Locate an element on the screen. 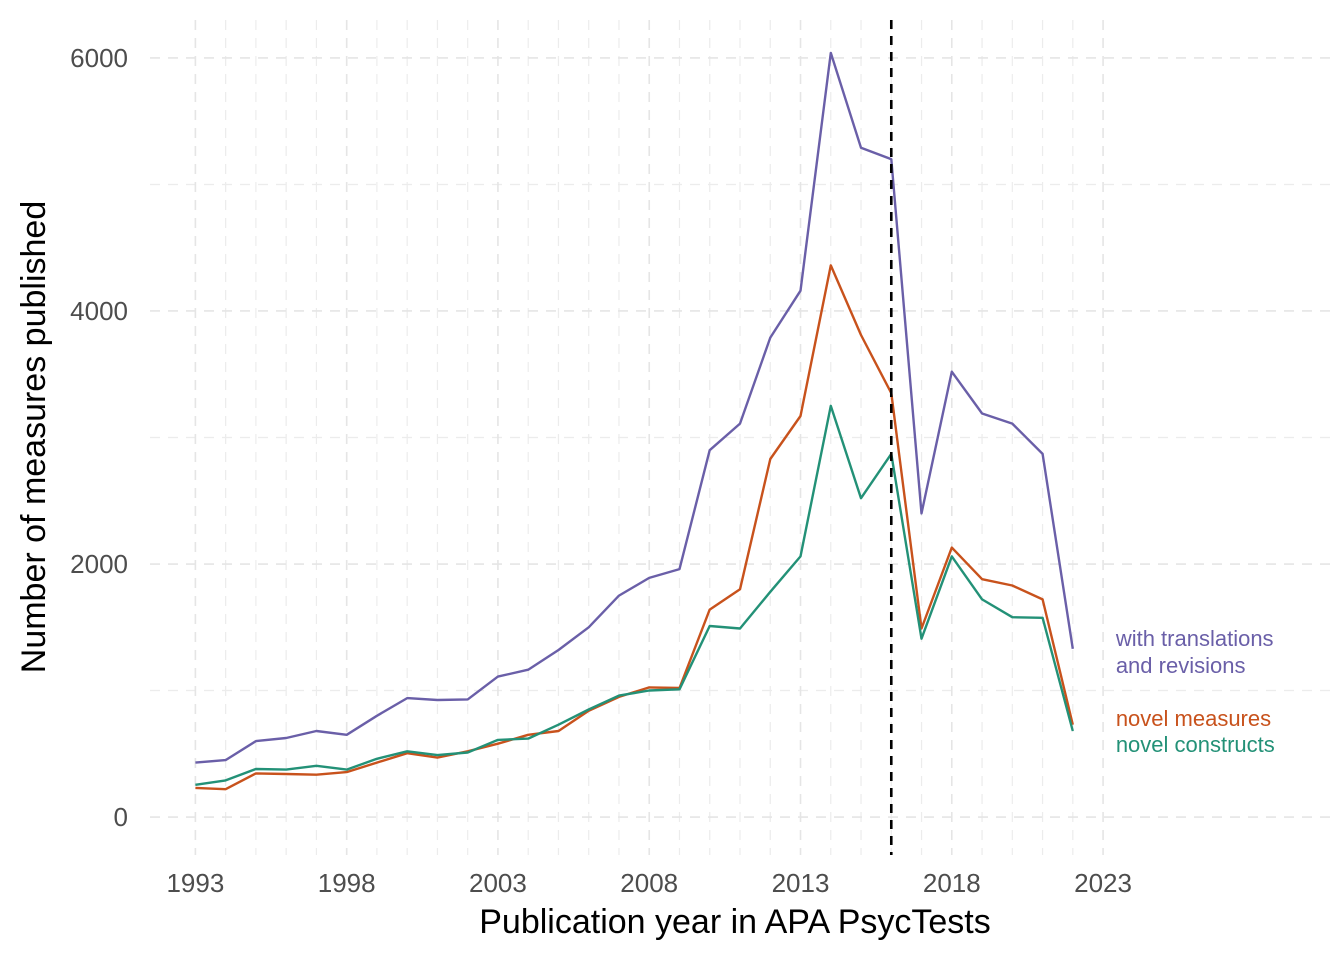  y-tick-label: 4000 is located at coordinates (99, 311).